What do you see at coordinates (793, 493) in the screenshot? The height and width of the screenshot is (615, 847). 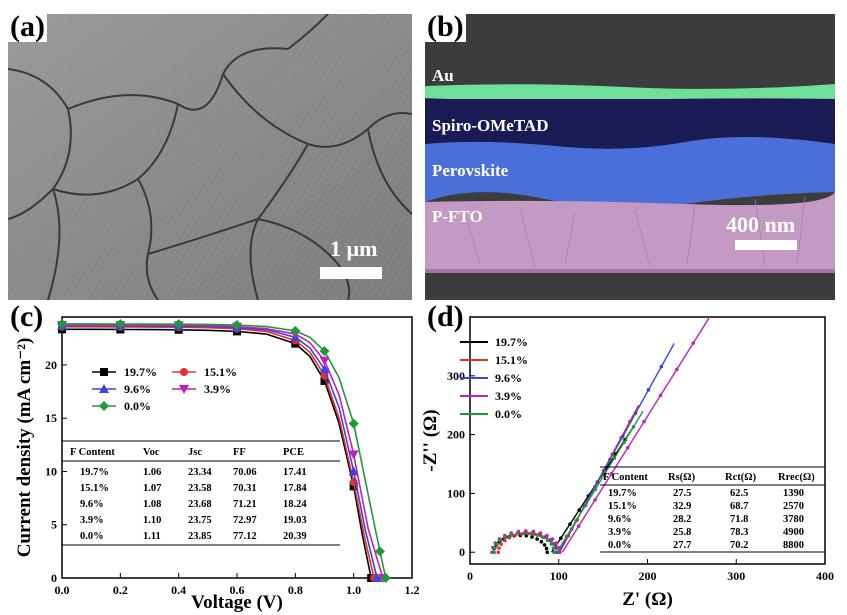 I see `table-cell-d: 1390` at bounding box center [793, 493].